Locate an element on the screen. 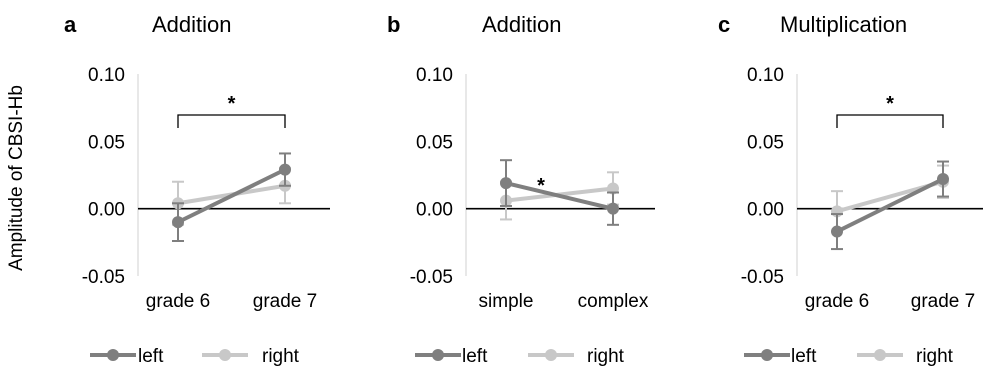 This screenshot has height=374, width=983. data-point-right is located at coordinates (613, 188).